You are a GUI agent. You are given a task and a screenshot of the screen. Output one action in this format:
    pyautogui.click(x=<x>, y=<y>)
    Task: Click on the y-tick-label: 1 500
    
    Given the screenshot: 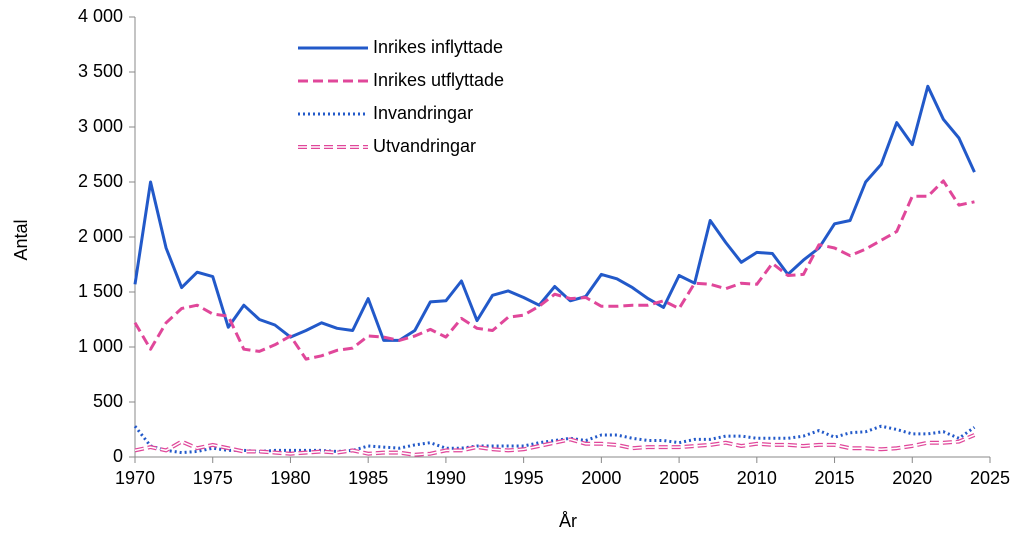 What is the action you would take?
    pyautogui.click(x=100, y=291)
    